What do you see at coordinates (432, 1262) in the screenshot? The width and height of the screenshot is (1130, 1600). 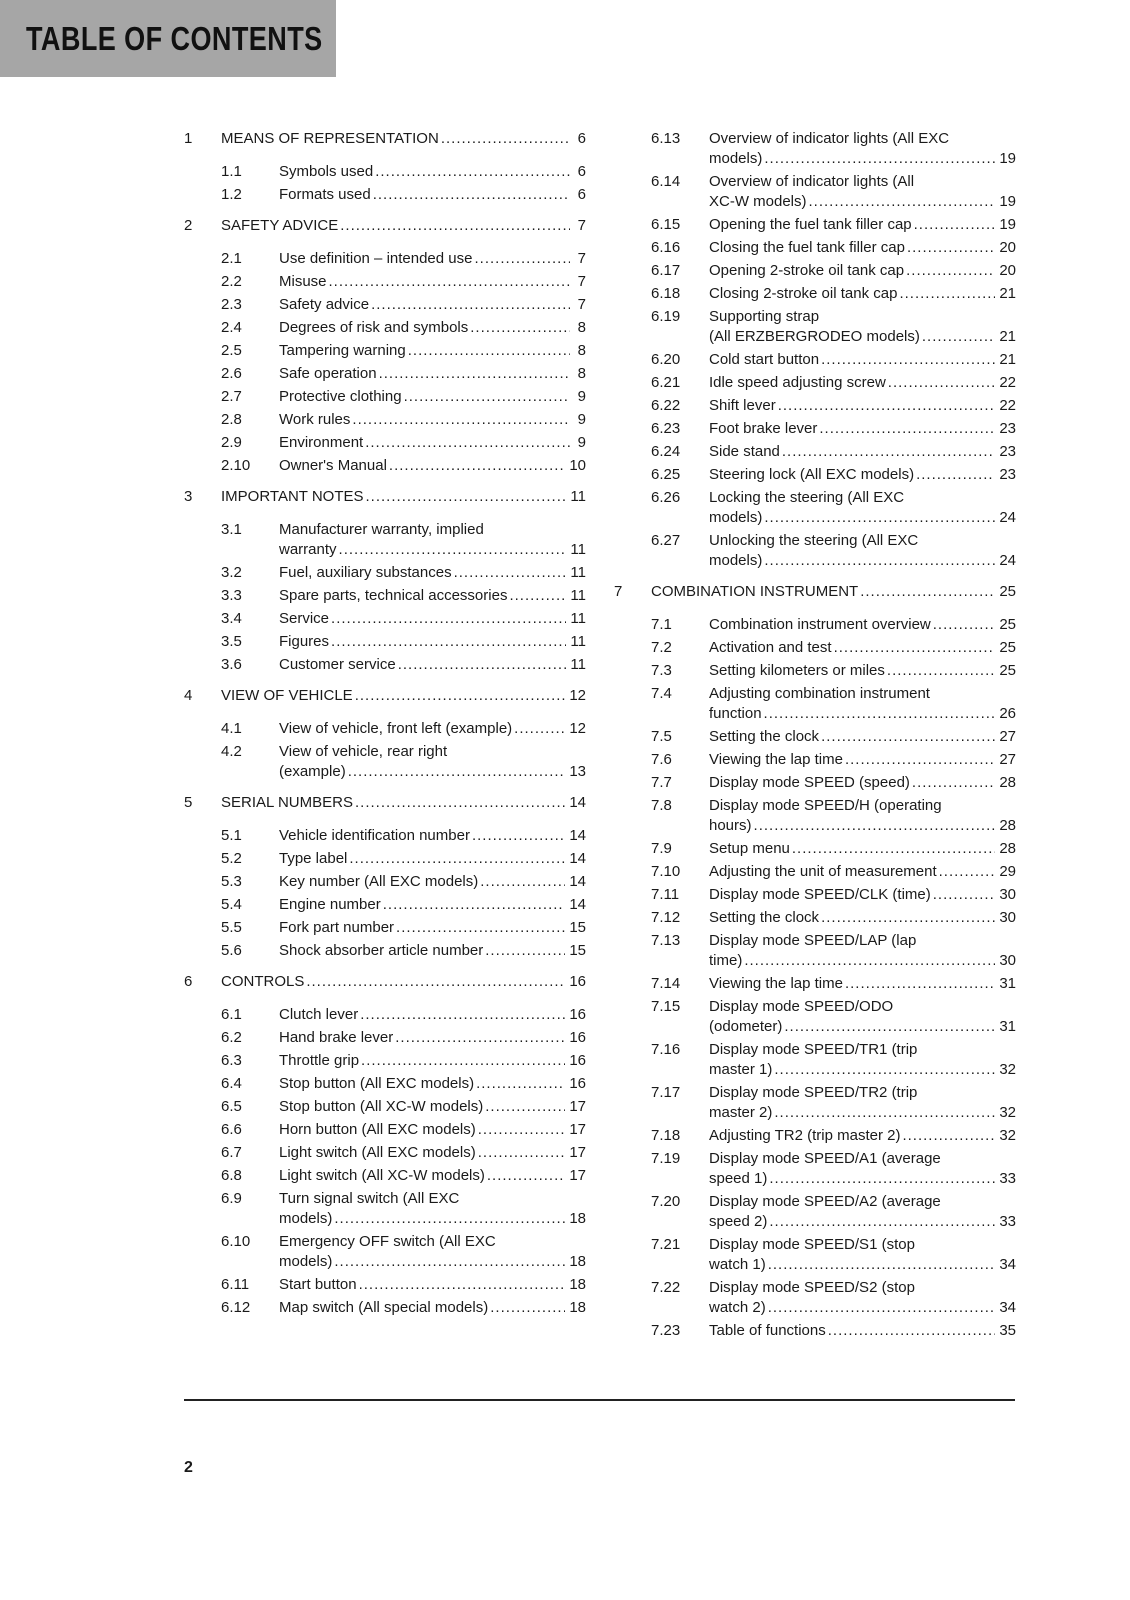 I see `toc-entry-line: models) 18` at bounding box center [432, 1262].